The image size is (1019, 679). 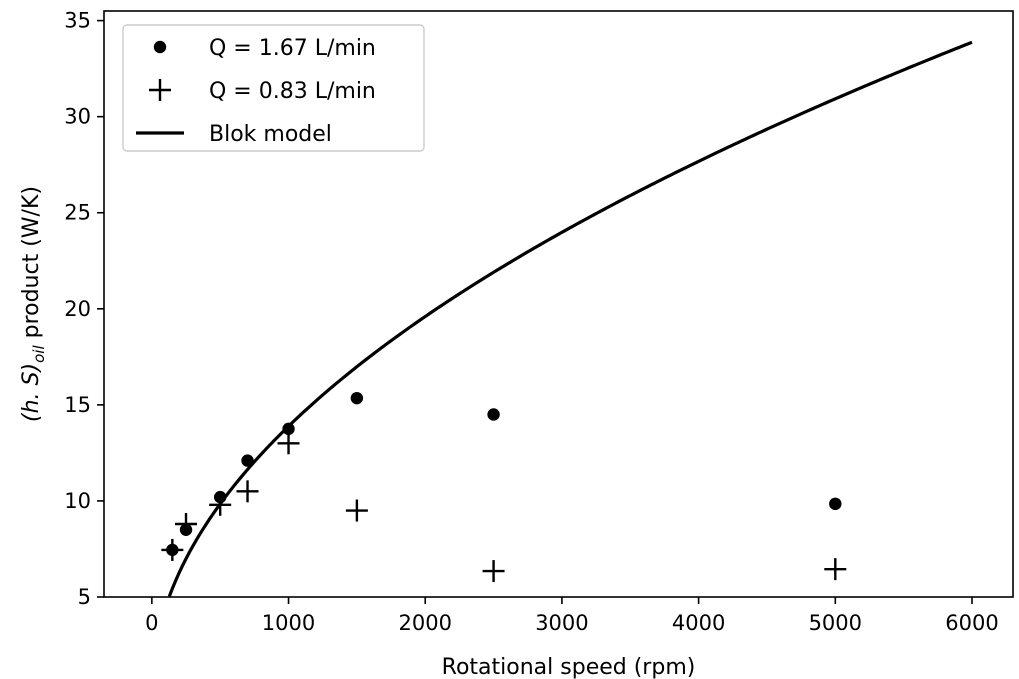 I want to click on x-tick-label: 5000, so click(x=835, y=623).